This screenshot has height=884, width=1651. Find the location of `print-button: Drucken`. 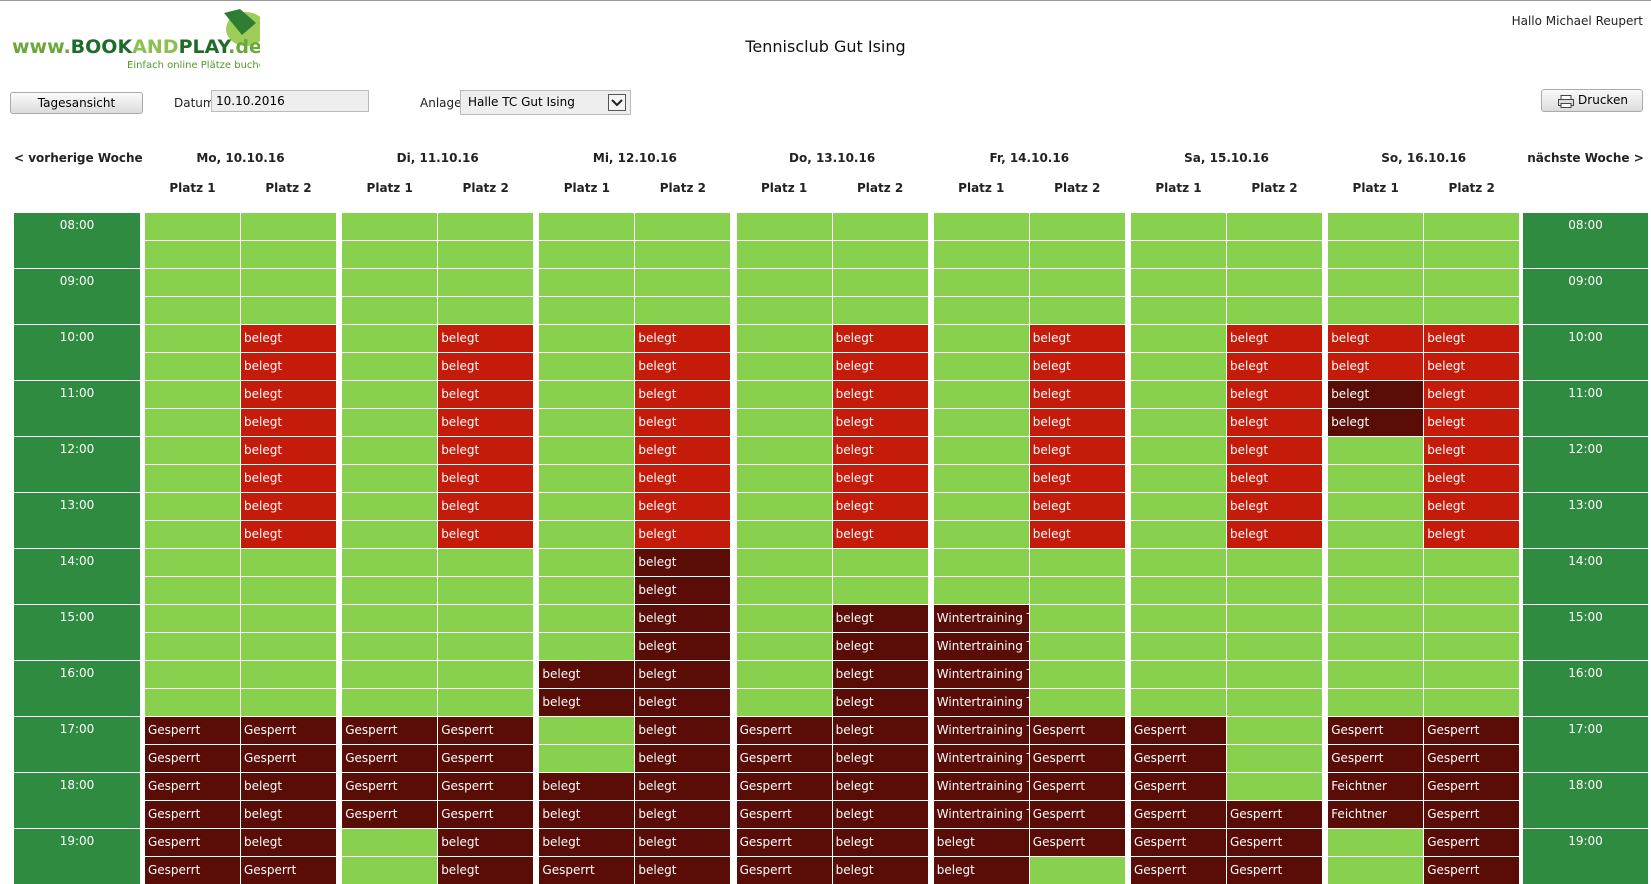

print-button: Drucken is located at coordinates (1592, 100).